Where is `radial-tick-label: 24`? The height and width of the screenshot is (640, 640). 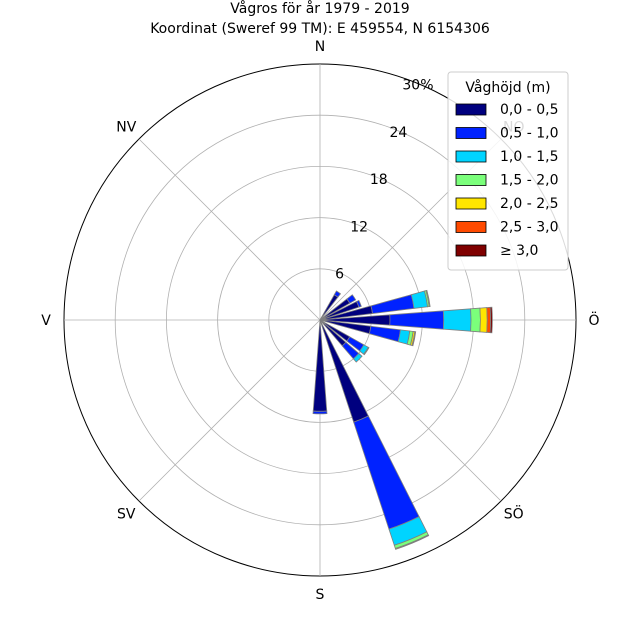
radial-tick-label: 24 is located at coordinates (398, 133).